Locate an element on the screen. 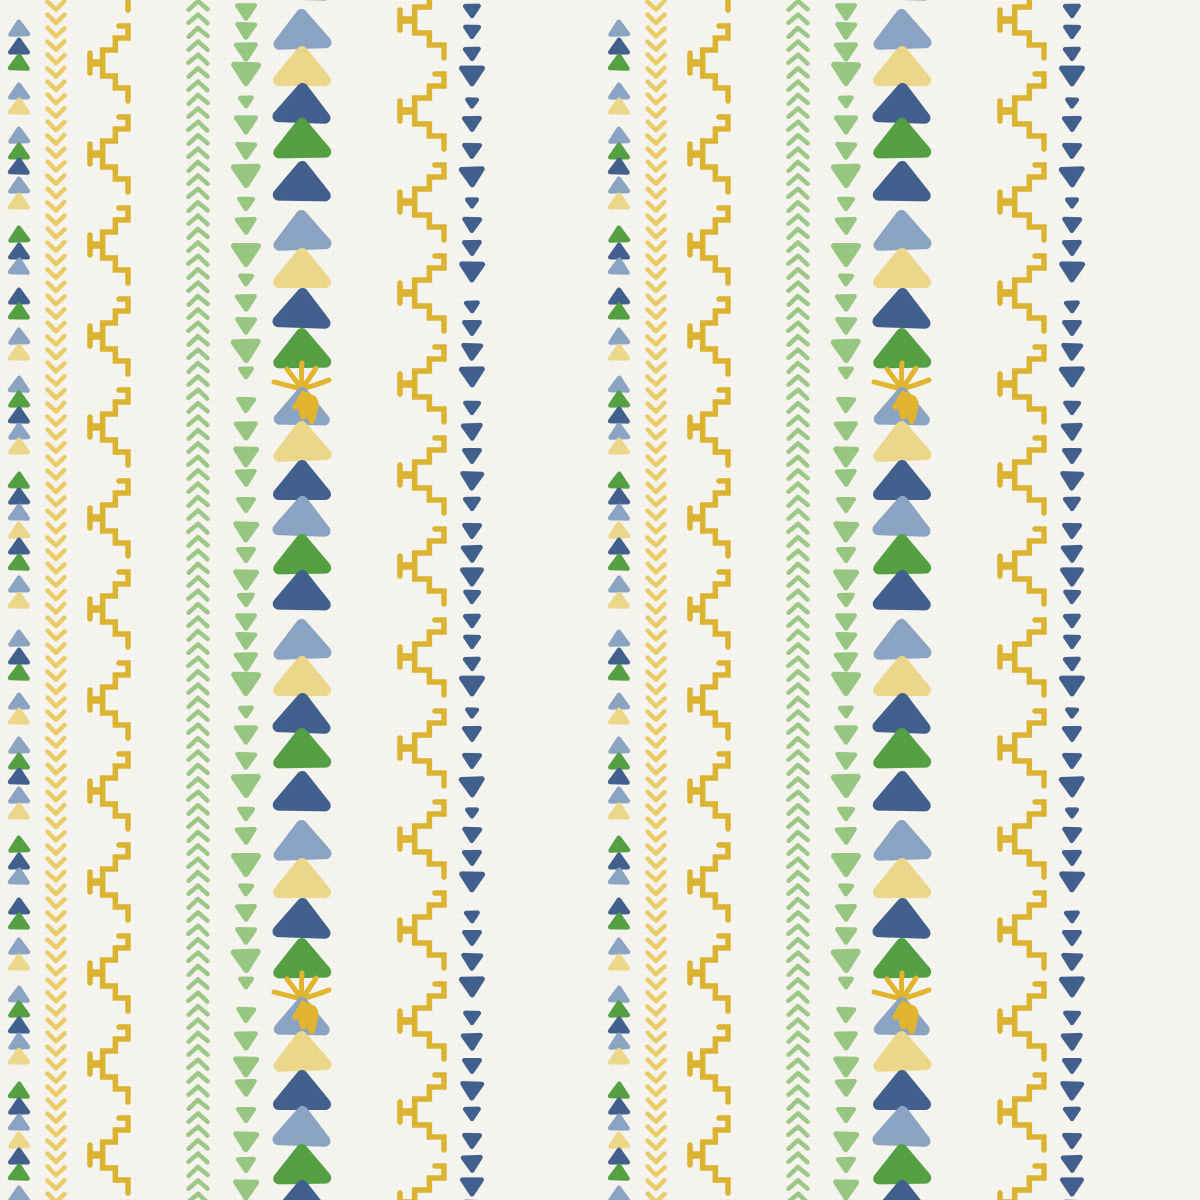 This screenshot has height=1200, width=1200. zigzag-staircase-left is located at coordinates (1022, 1181).